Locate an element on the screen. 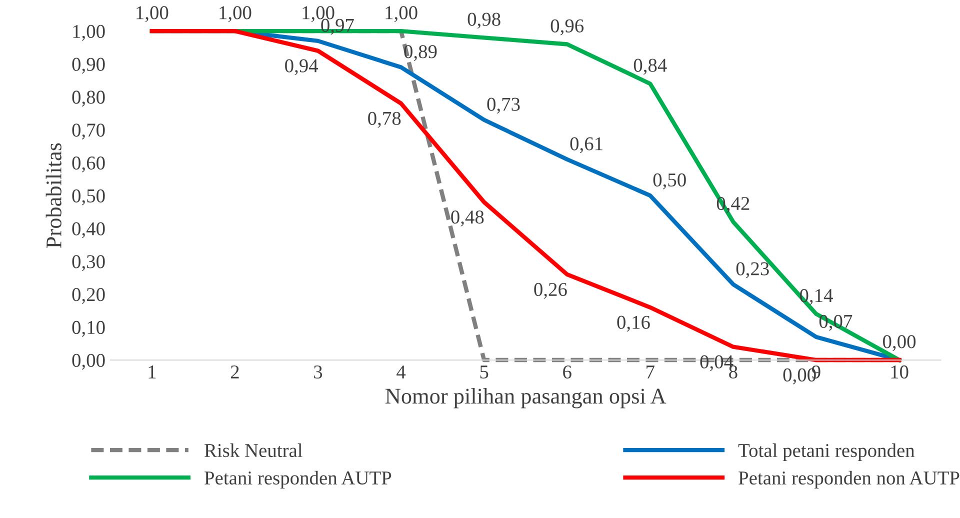 This screenshot has width=960, height=518. data-label: 0,78 is located at coordinates (384, 120).